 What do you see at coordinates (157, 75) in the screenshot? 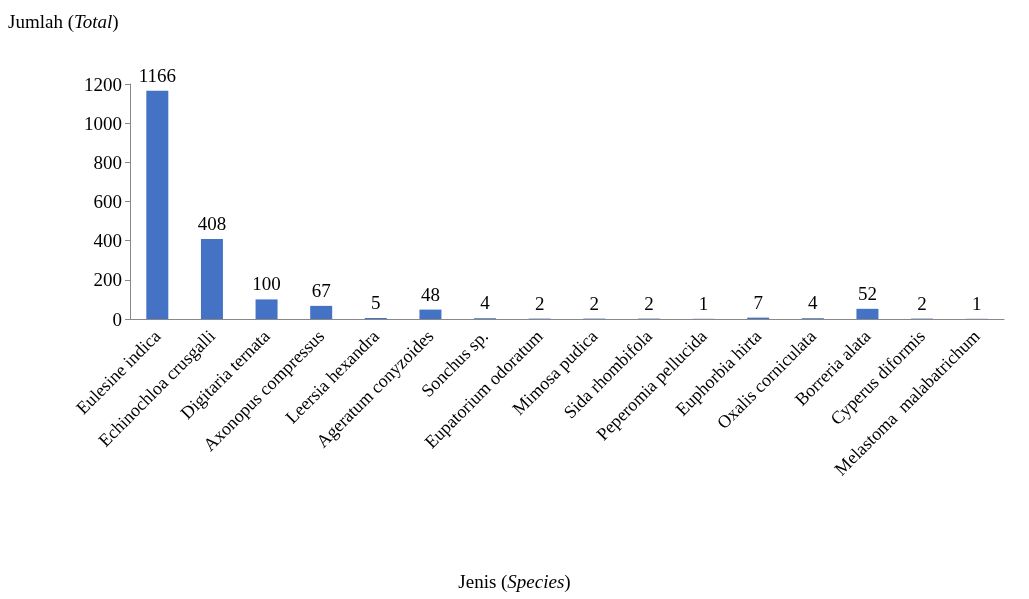
I see `data-label: 1166` at bounding box center [157, 75].